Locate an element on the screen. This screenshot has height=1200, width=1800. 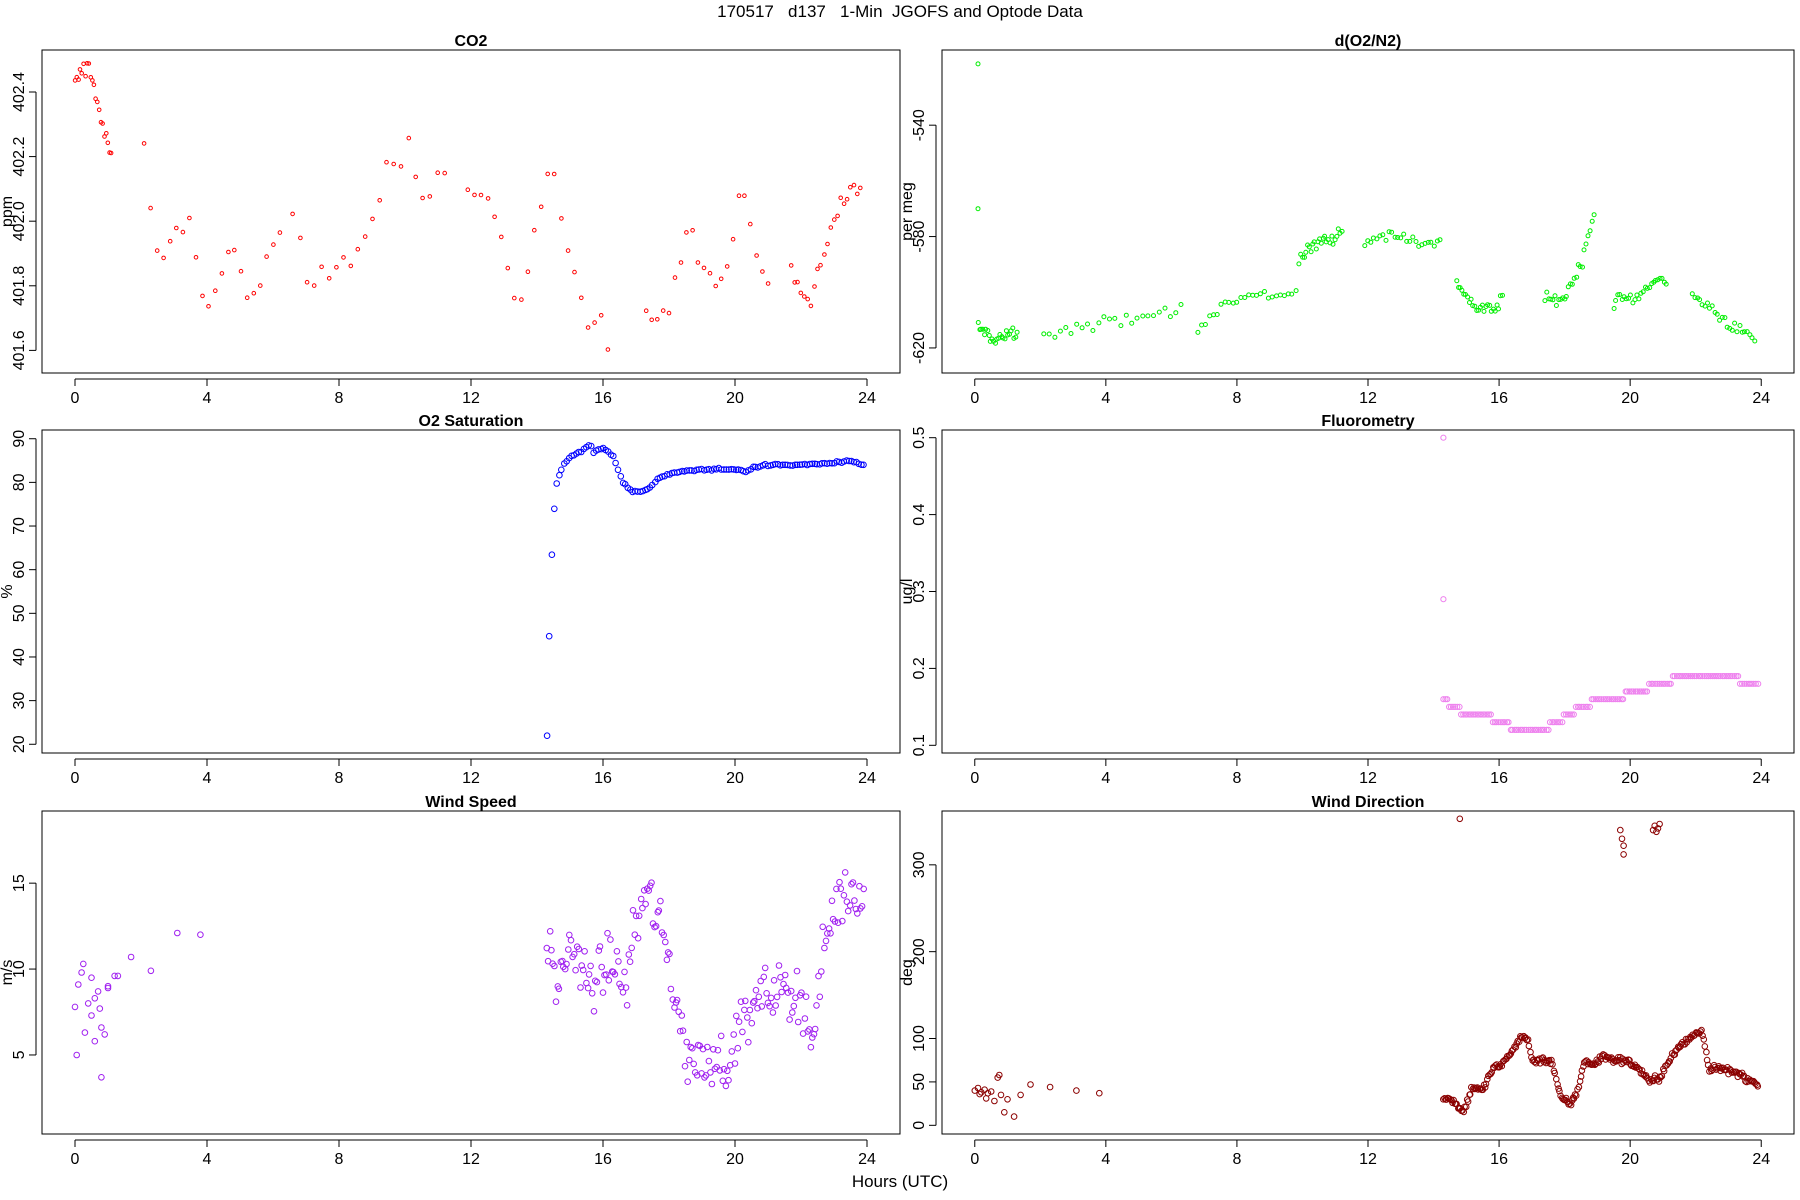
y-tick-label: 50 is located at coordinates (919, 1082).